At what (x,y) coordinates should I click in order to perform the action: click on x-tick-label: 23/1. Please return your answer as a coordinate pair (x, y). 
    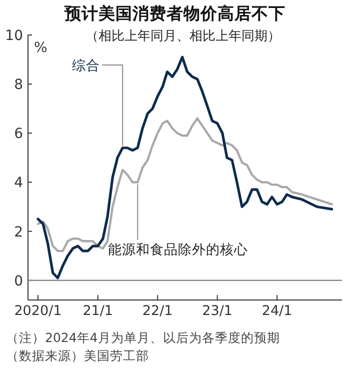
    Looking at the image, I should click on (217, 311).